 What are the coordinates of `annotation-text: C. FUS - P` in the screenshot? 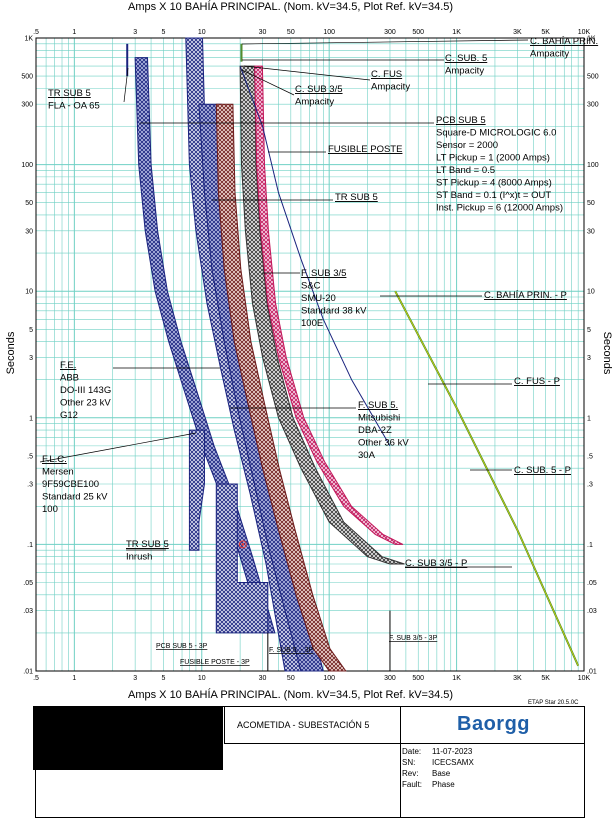 It's located at (537, 381).